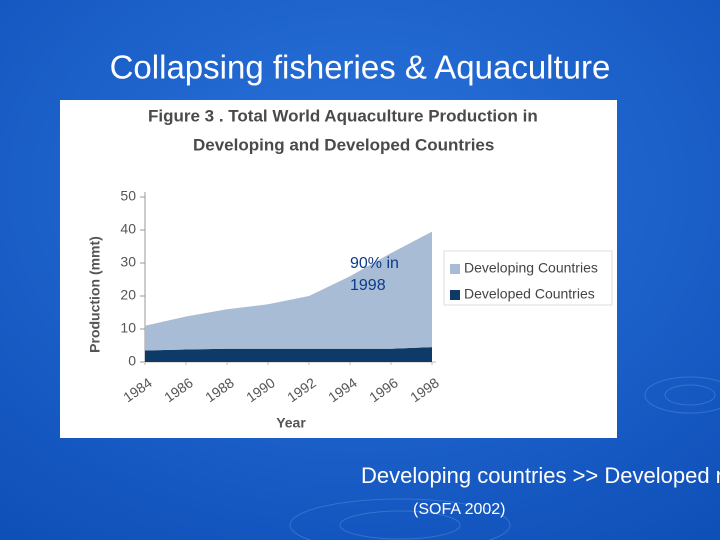 The height and width of the screenshot is (545, 720). I want to click on legend, so click(528, 278).